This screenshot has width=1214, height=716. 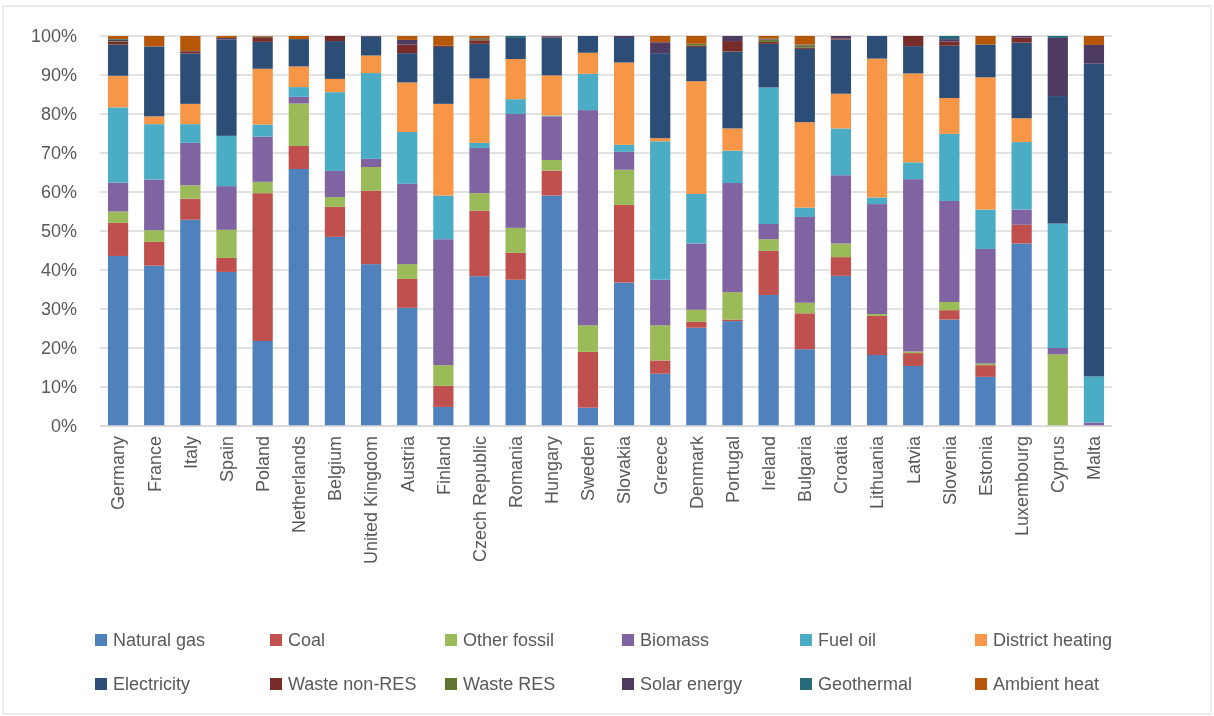 I want to click on y-tick-label: 40%, so click(x=58, y=270).